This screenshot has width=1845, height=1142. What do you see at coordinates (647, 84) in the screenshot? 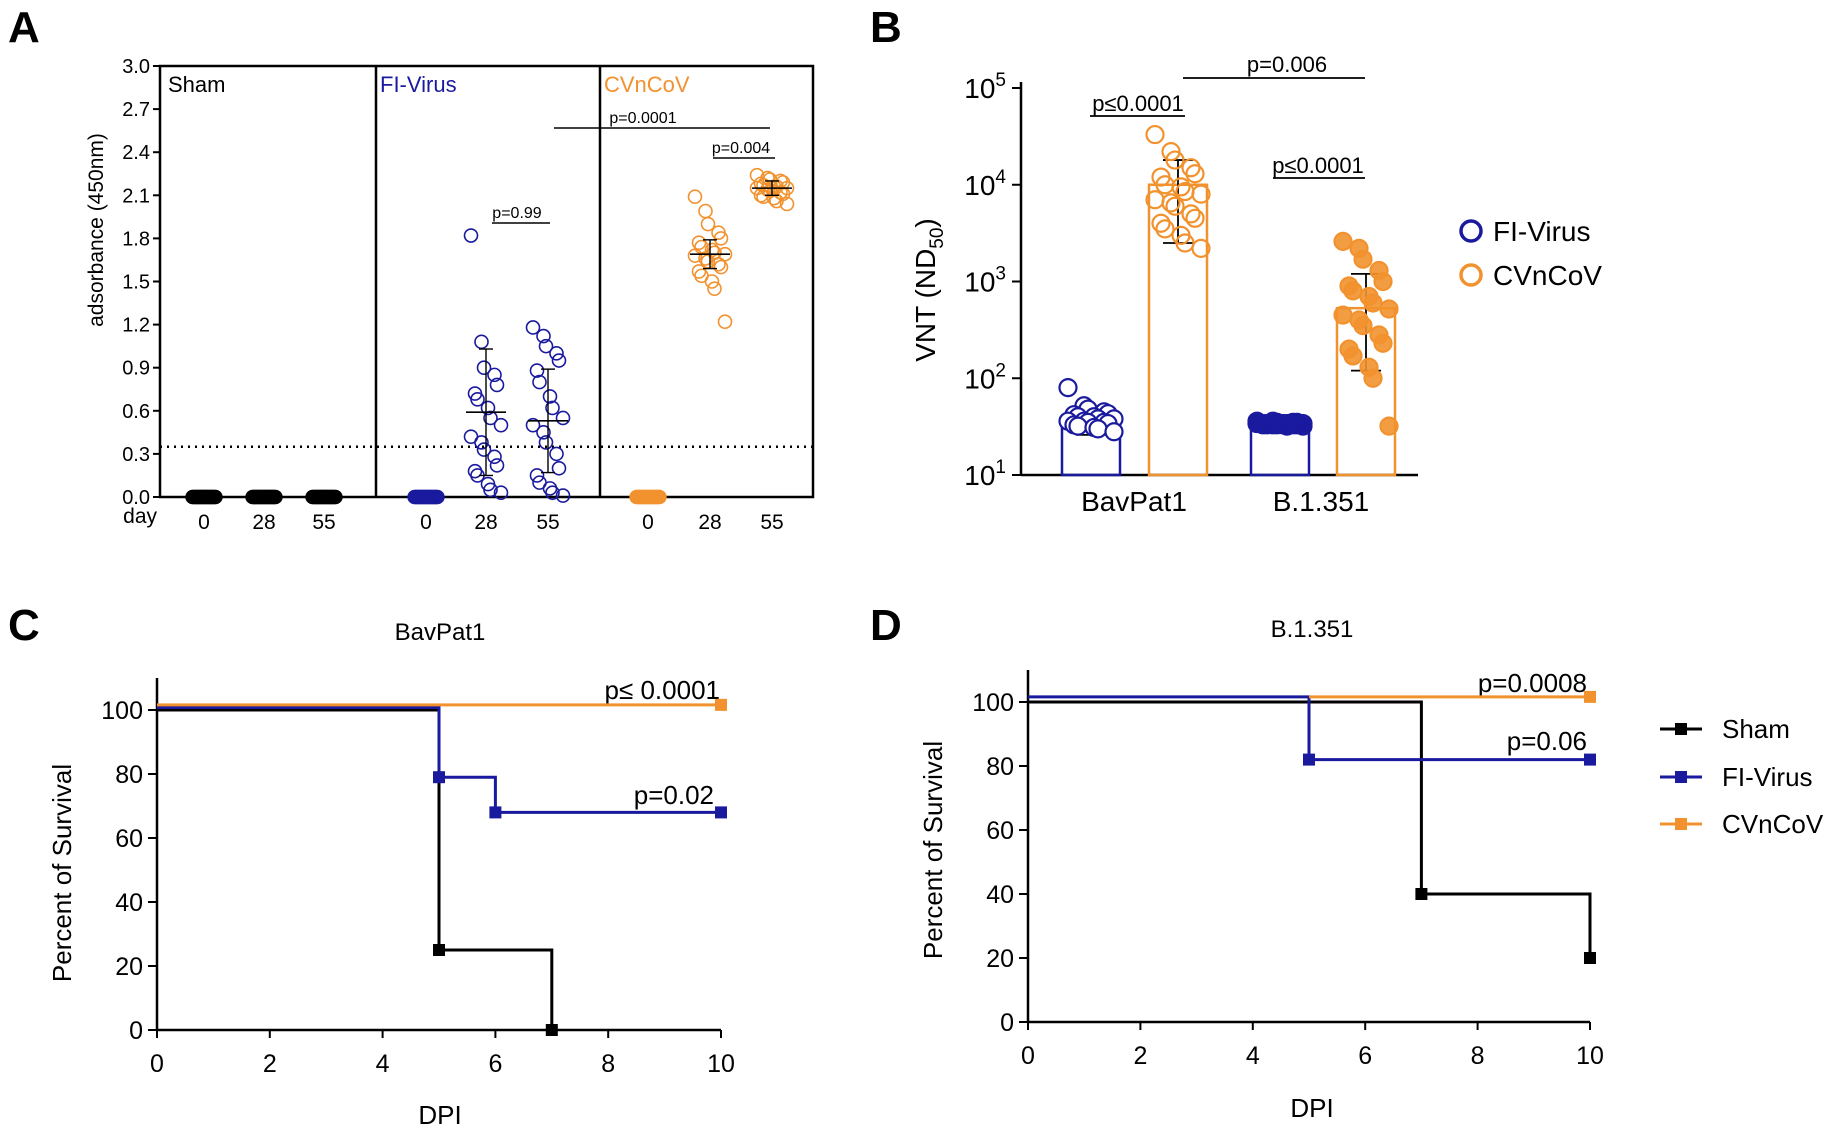
I see `panel-a-group-label-cv: CVnCoV` at bounding box center [647, 84].